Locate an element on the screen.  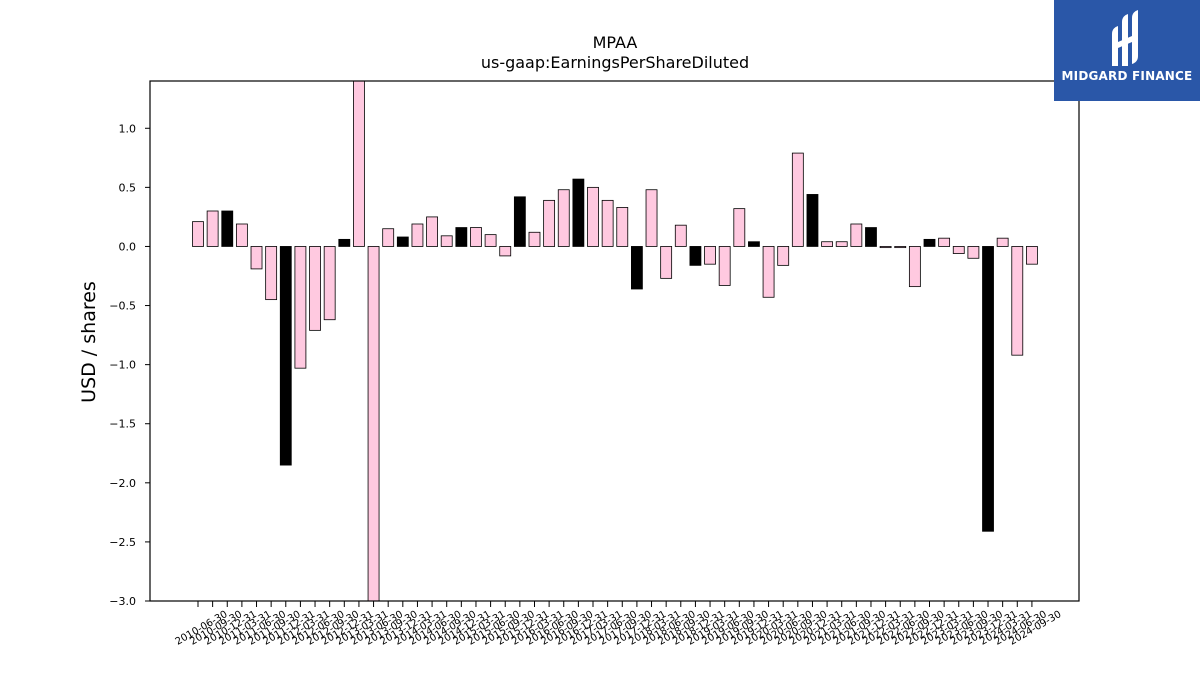
y-tick-label: −0.5 is located at coordinates (122, 306).